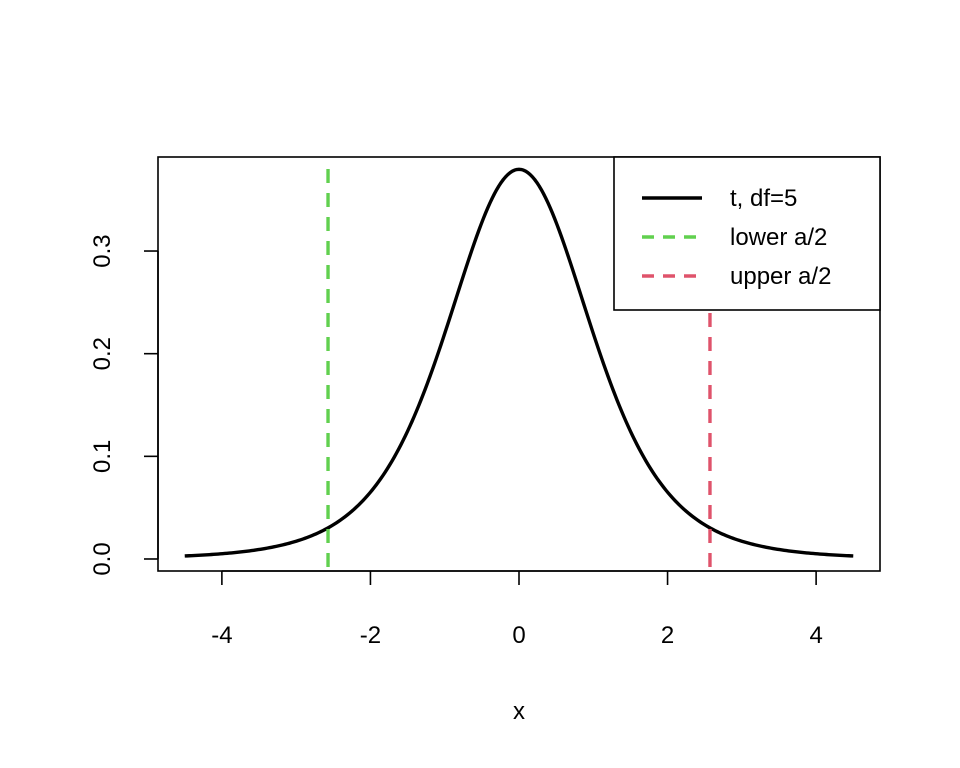 This screenshot has width=960, height=768. I want to click on y-tick-label: 0.1, so click(102, 456).